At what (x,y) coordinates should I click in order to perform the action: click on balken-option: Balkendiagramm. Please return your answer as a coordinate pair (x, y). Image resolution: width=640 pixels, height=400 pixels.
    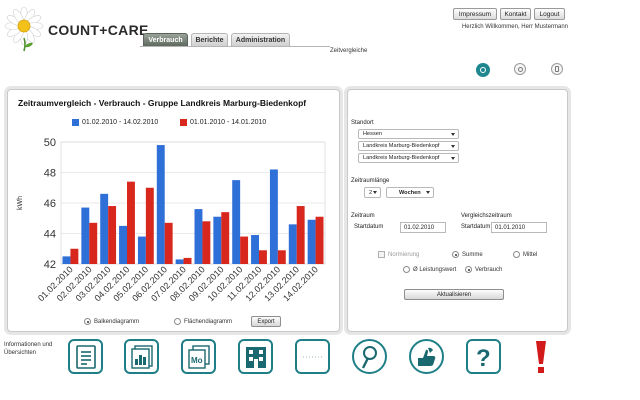
    Looking at the image, I should click on (111, 321).